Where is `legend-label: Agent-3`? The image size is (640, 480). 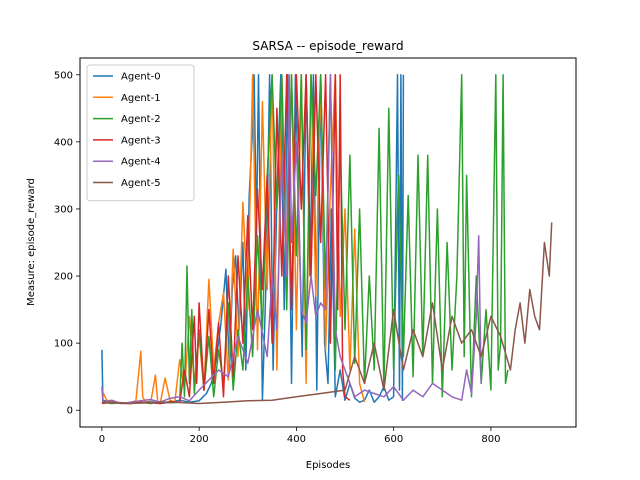 legend-label: Agent-3 is located at coordinates (141, 140).